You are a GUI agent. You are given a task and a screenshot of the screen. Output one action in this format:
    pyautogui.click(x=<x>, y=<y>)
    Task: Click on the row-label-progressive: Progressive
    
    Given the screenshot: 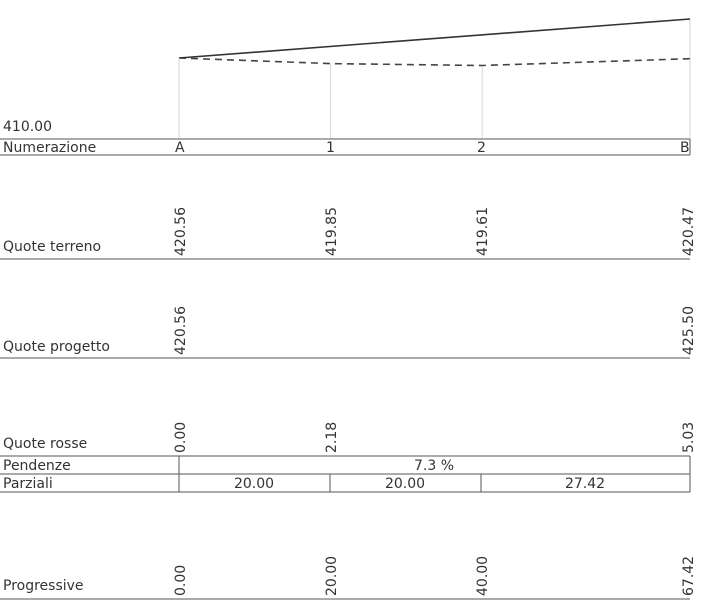 What is the action you would take?
    pyautogui.click(x=43, y=586)
    